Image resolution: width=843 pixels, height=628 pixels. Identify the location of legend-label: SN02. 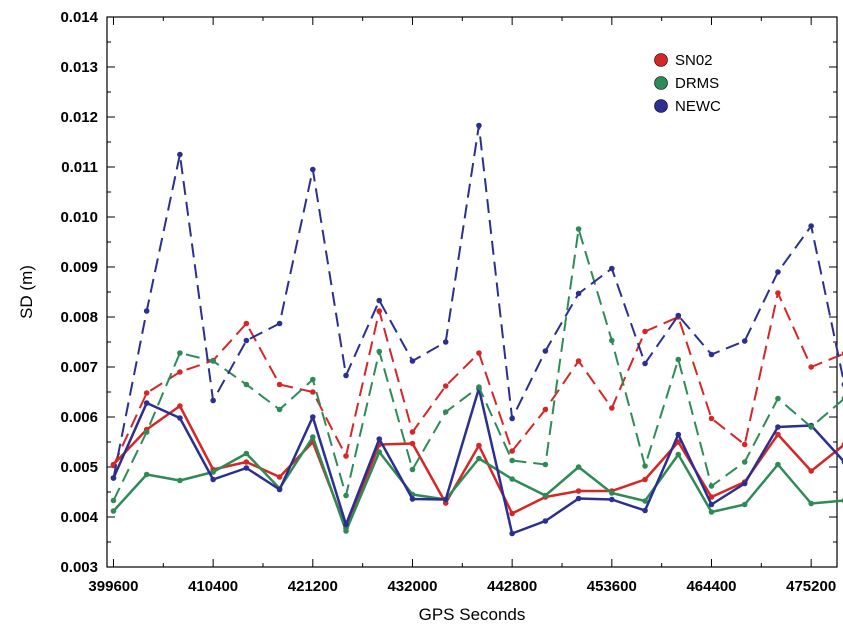
(694, 60).